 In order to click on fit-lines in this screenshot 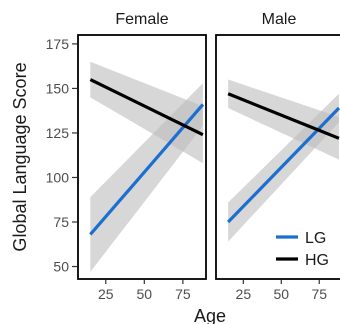, I will do `click(283, 158)`.